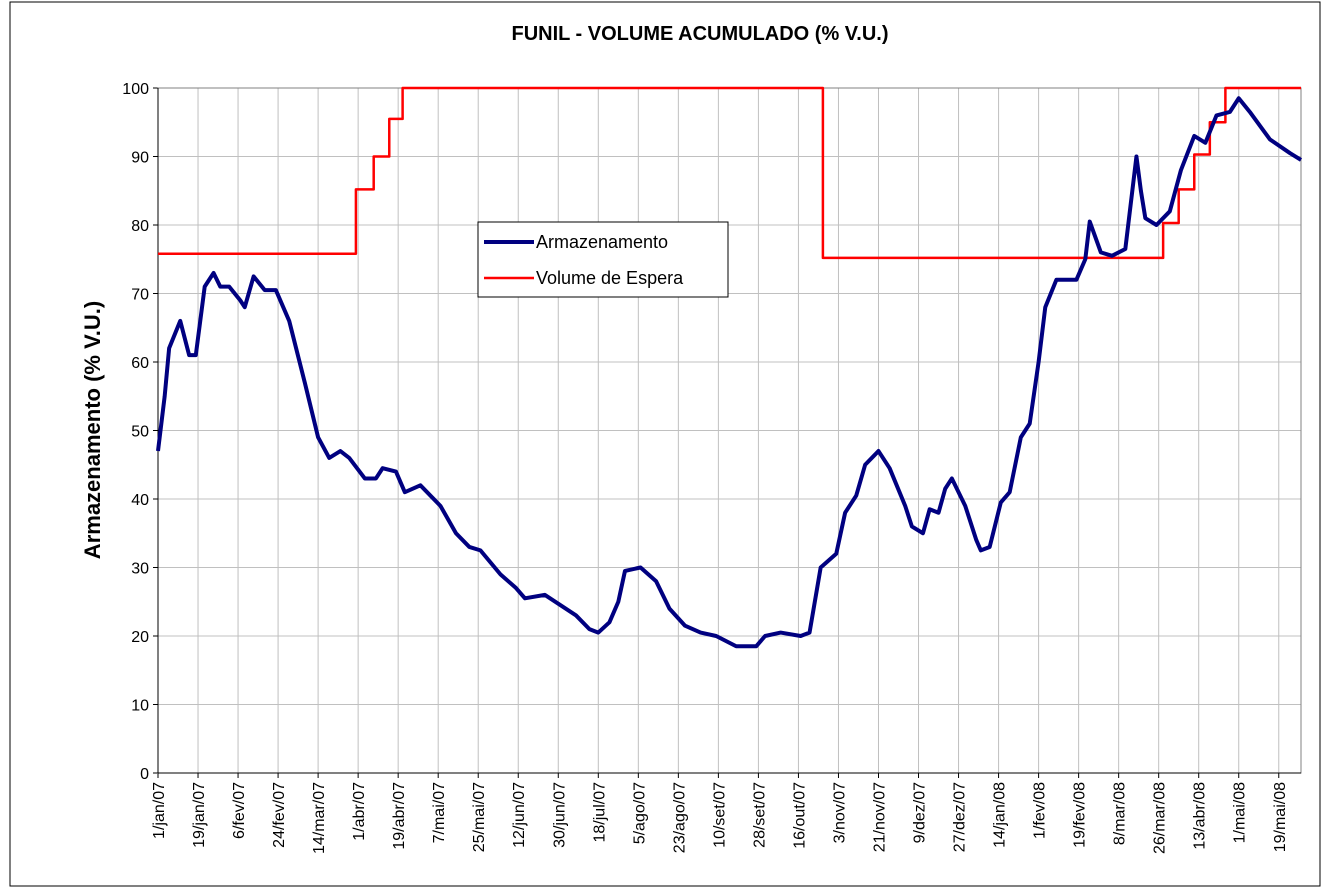 Image resolution: width=1325 pixels, height=888 pixels. I want to click on x-tick-label: 19/jan/07, so click(199, 815).